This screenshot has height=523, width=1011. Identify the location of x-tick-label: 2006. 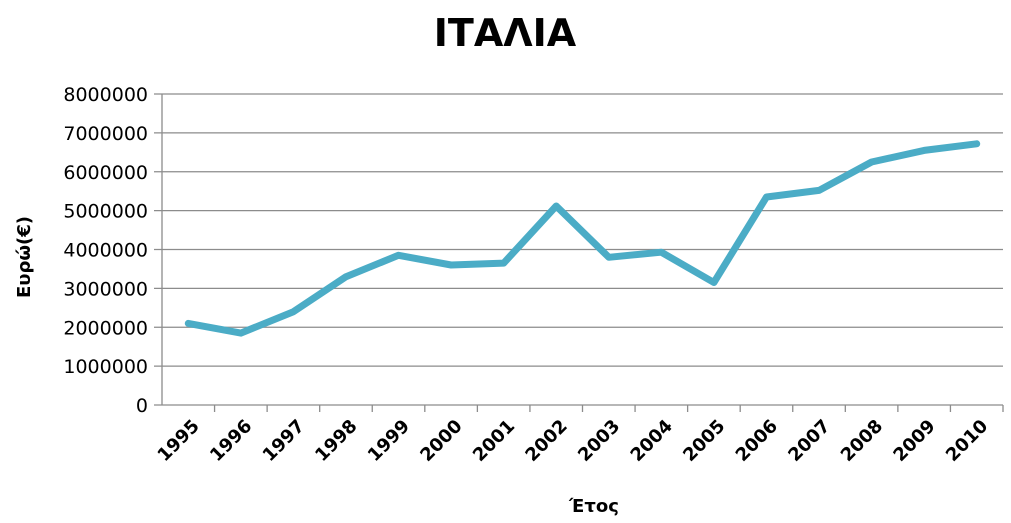
(757, 441).